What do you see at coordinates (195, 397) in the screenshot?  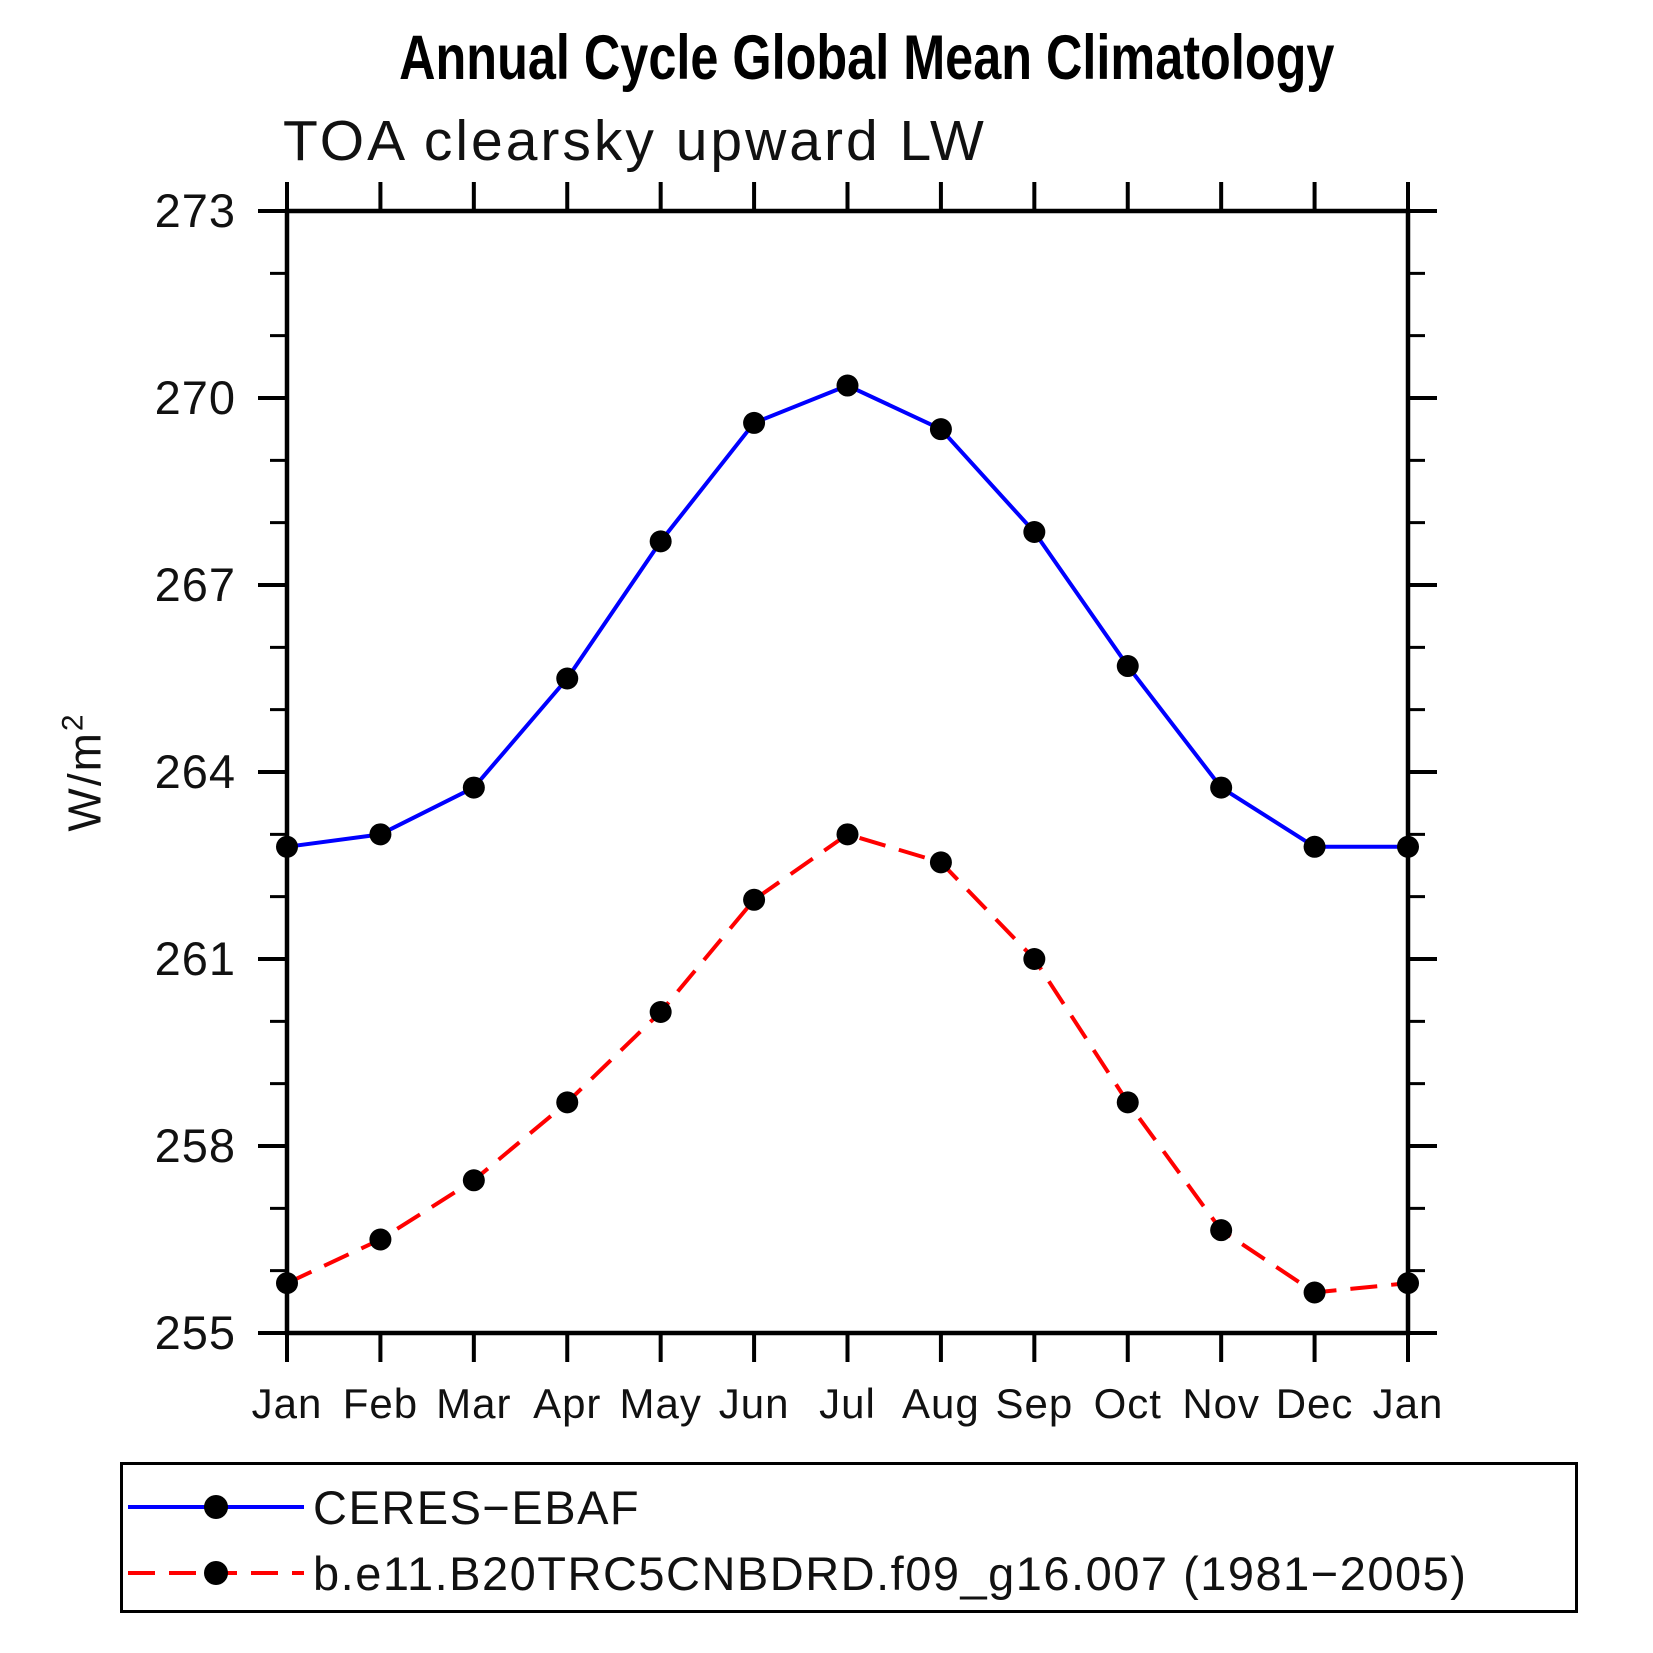 I see `y-tick-label: 270` at bounding box center [195, 397].